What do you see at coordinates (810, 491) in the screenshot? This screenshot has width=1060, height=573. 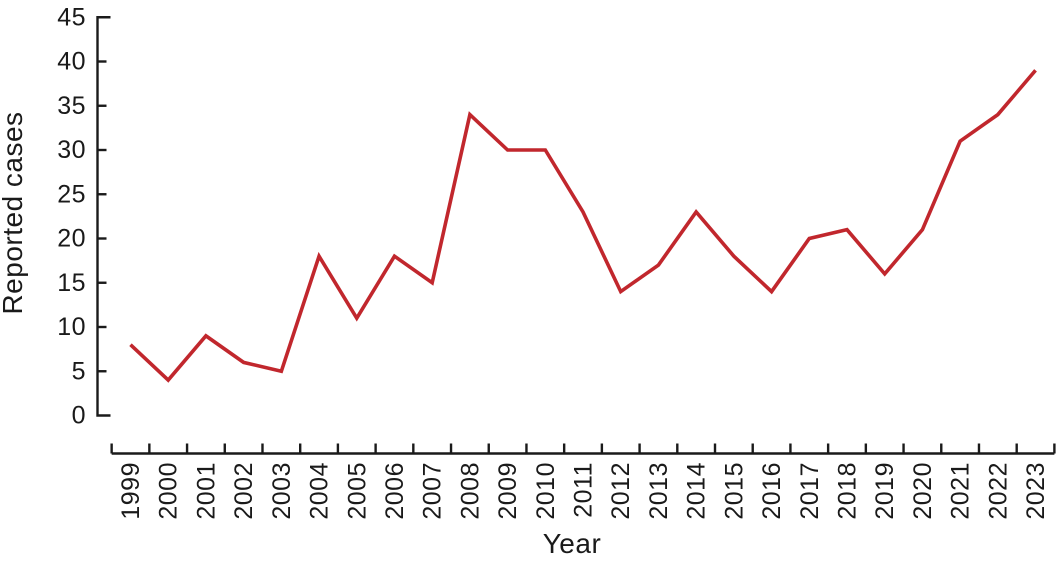 I see `x-tick-label: 2017` at bounding box center [810, 491].